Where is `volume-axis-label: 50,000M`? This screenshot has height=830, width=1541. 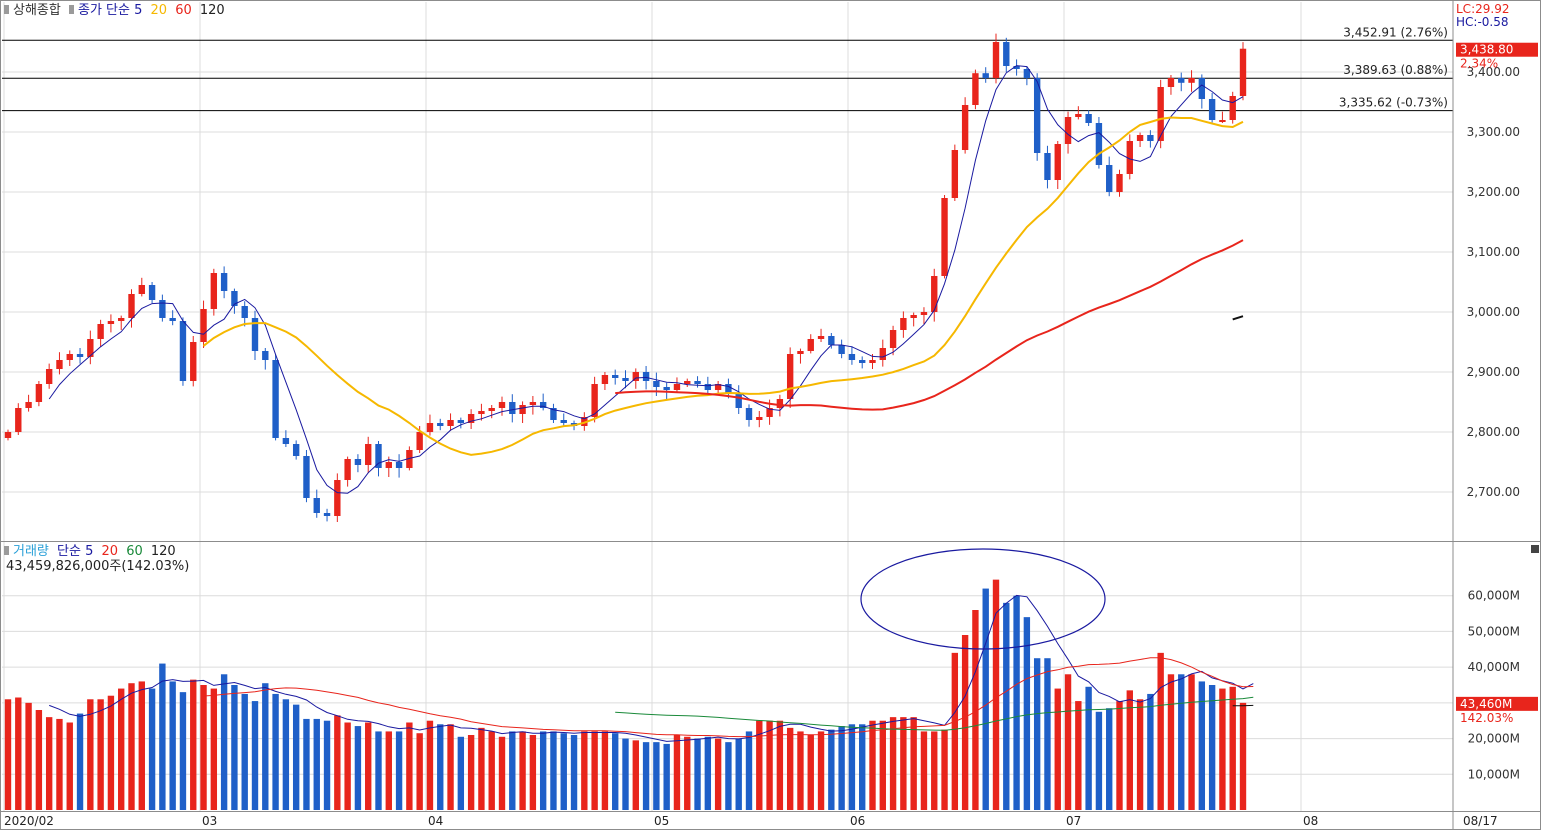
volume-axis-label: 50,000M is located at coordinates (1494, 631).